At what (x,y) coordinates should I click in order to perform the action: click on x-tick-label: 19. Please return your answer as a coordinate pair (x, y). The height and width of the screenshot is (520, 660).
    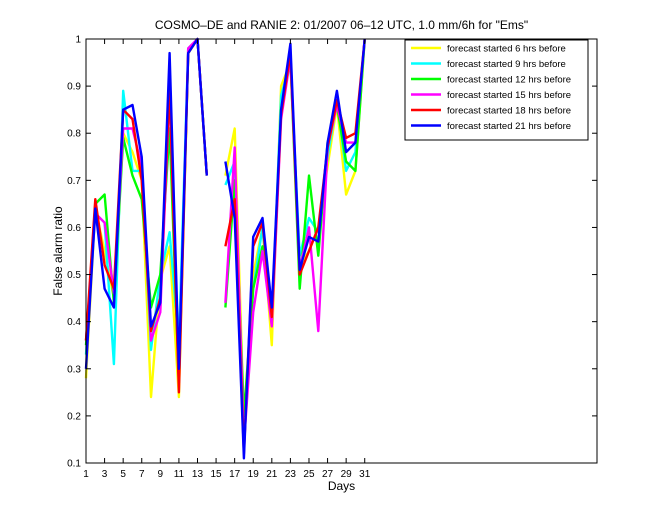
    Looking at the image, I should click on (254, 474).